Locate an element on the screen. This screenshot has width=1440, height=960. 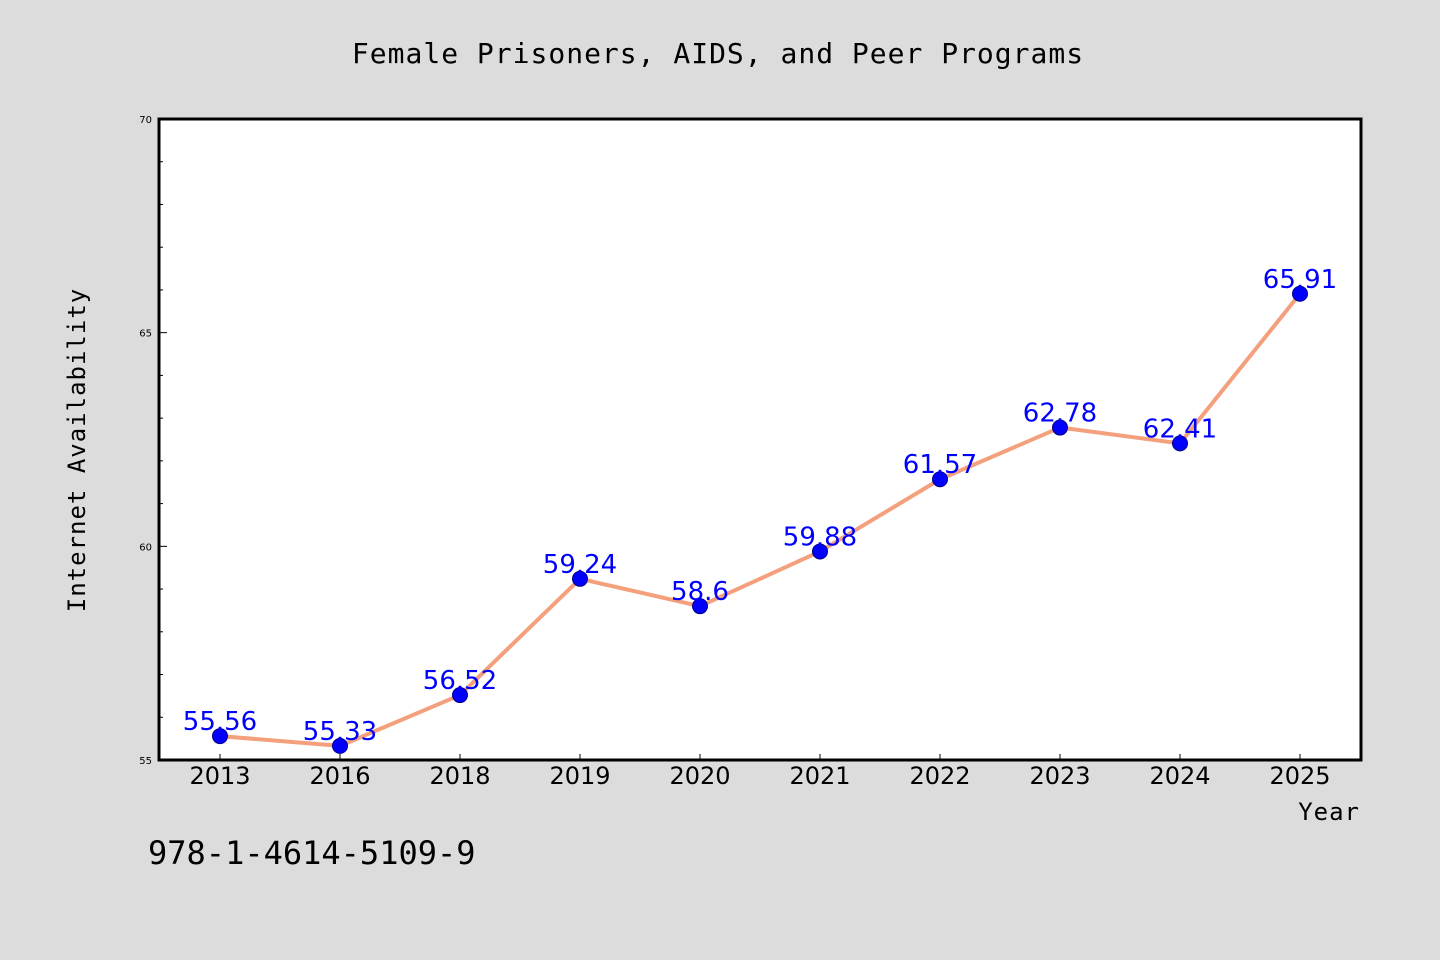
data-label: 55.33 is located at coordinates (340, 732).